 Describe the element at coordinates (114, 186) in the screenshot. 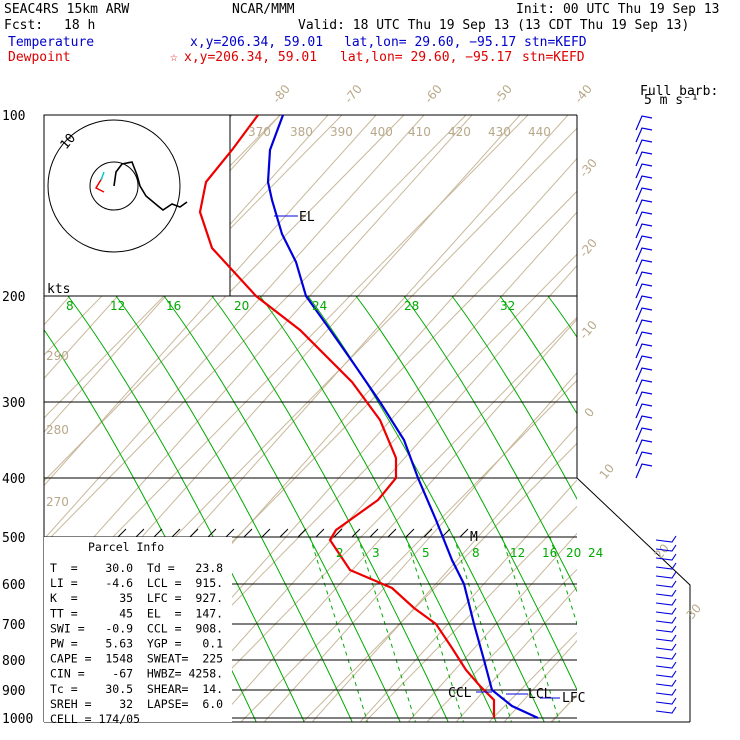

I see `hodograph-ring-inner` at that location.